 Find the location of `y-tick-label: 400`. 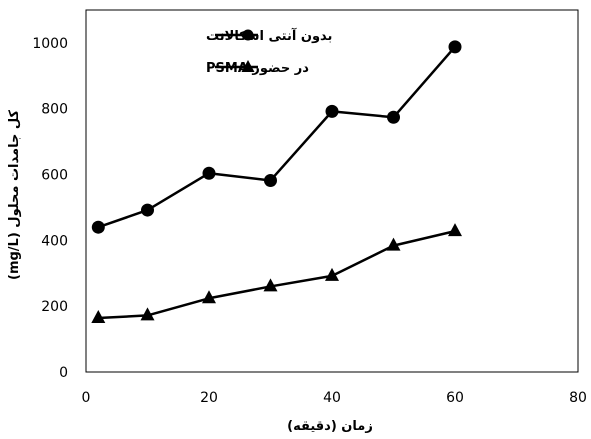

y-tick-label: 400 is located at coordinates (54, 241).